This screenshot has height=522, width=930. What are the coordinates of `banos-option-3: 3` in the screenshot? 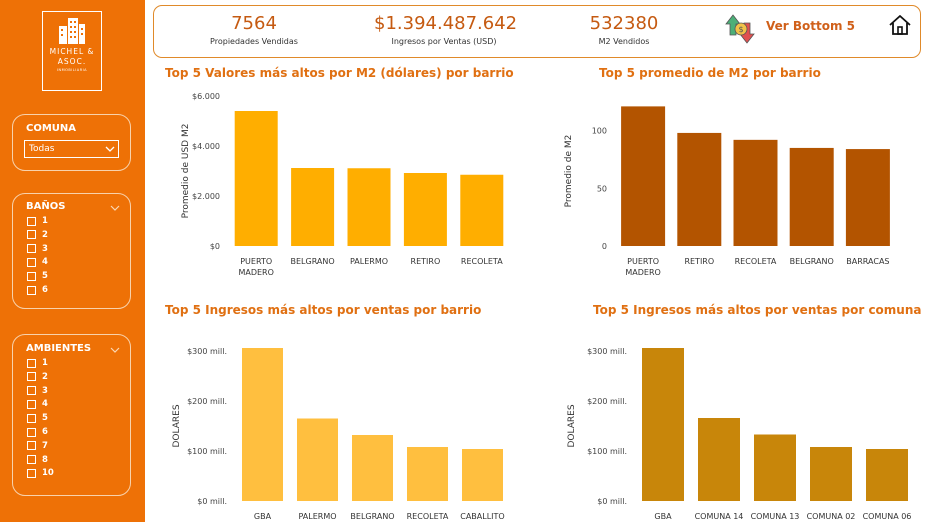 It's located at (37, 249).